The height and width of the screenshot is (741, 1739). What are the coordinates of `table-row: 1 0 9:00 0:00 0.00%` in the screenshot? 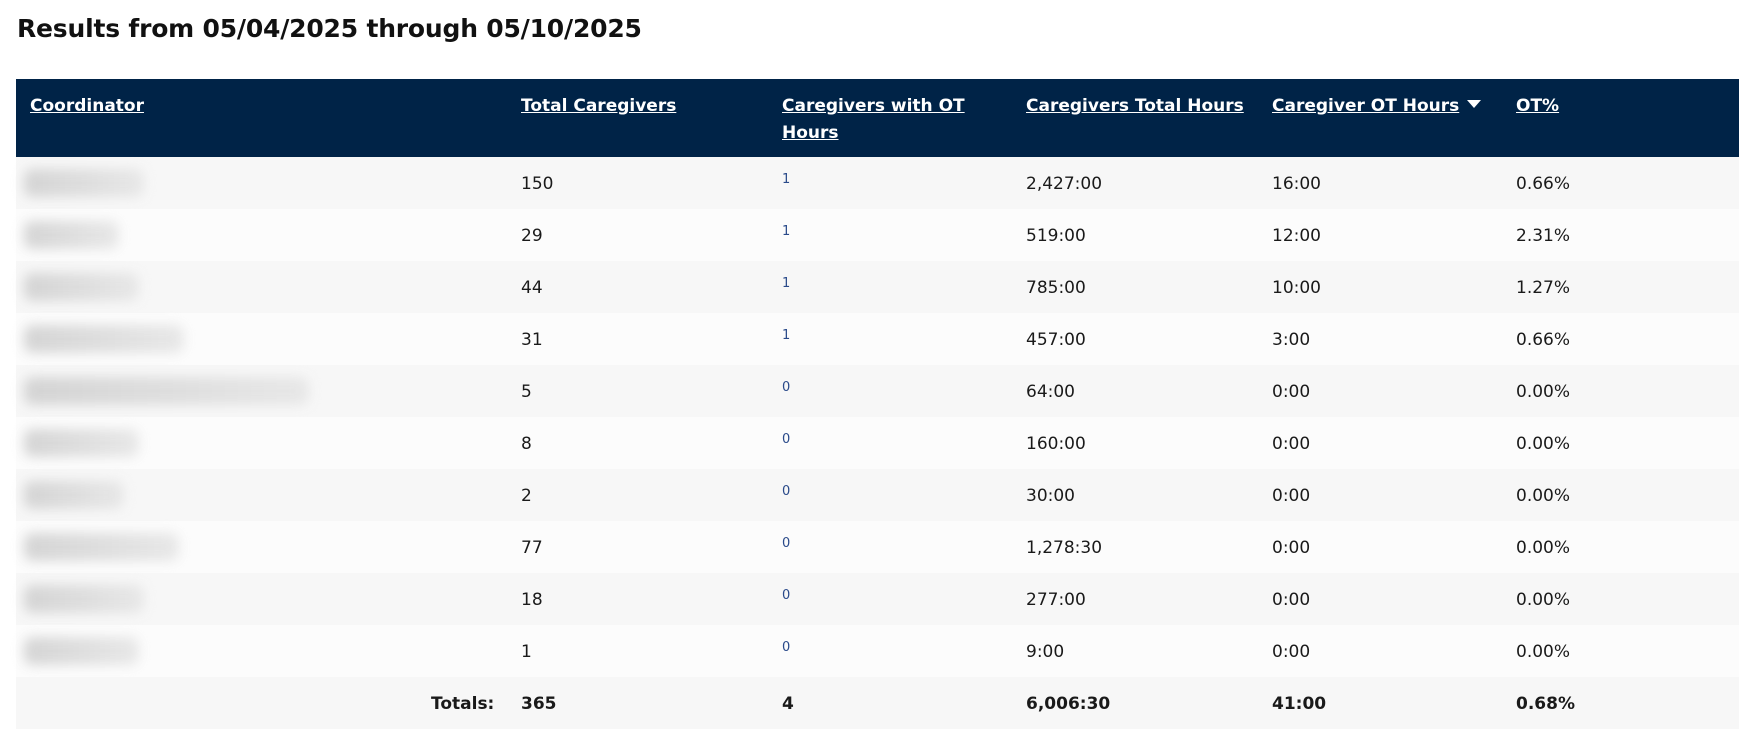 It's located at (877, 651).